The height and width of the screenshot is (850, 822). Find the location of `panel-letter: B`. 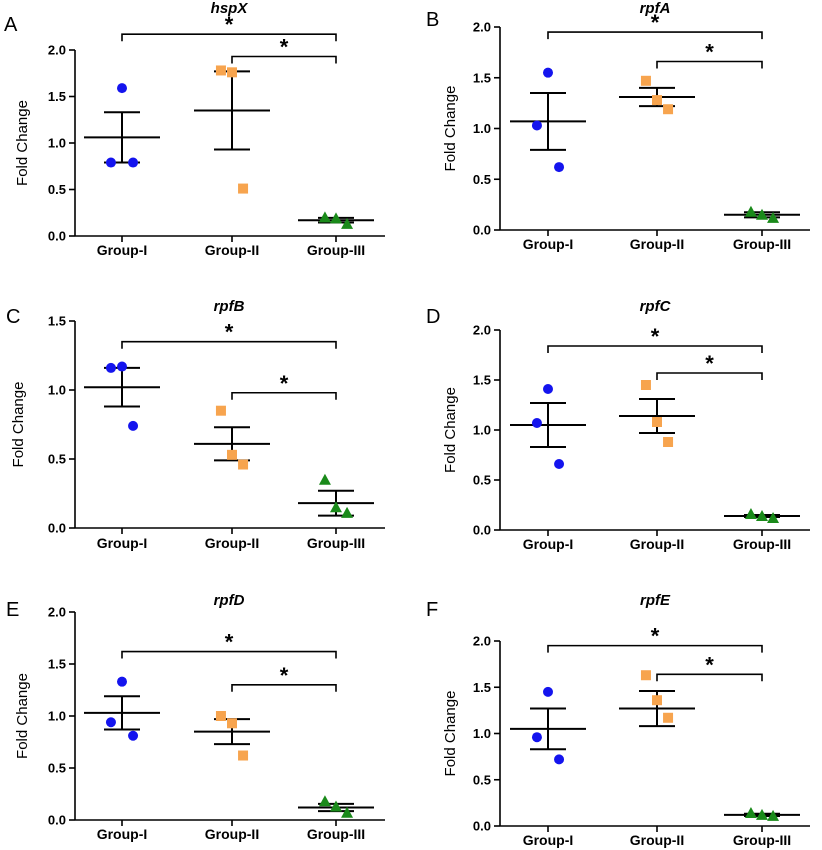

panel-letter: B is located at coordinates (432, 20).